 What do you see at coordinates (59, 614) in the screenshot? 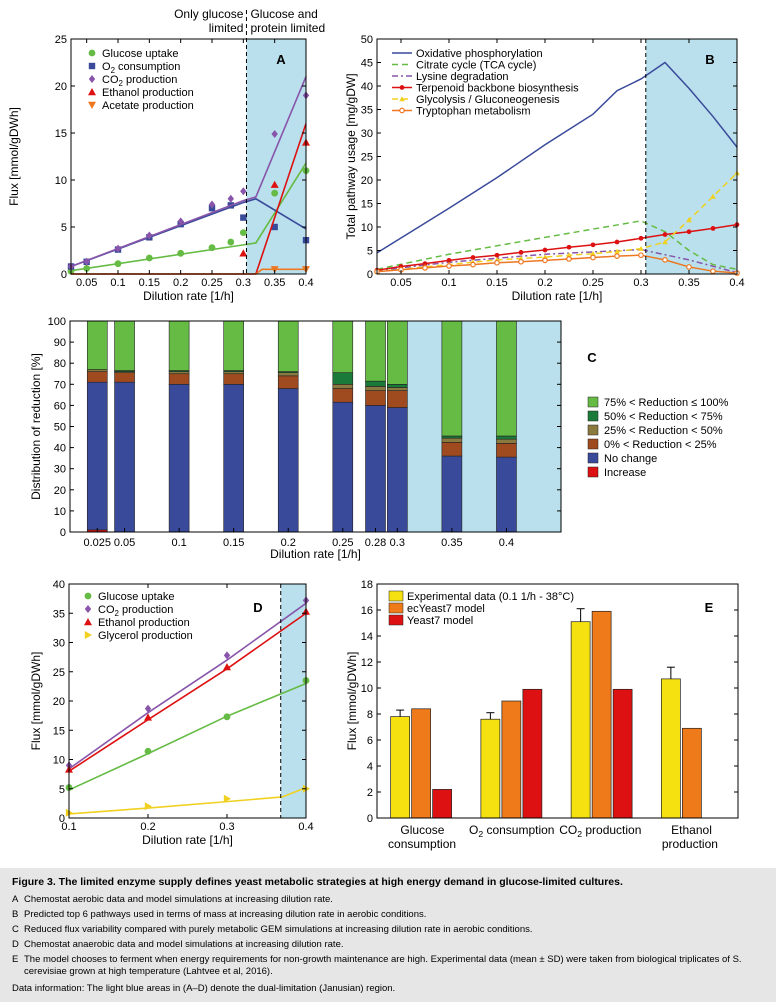
I see `y-tick-label: 35` at bounding box center [59, 614].